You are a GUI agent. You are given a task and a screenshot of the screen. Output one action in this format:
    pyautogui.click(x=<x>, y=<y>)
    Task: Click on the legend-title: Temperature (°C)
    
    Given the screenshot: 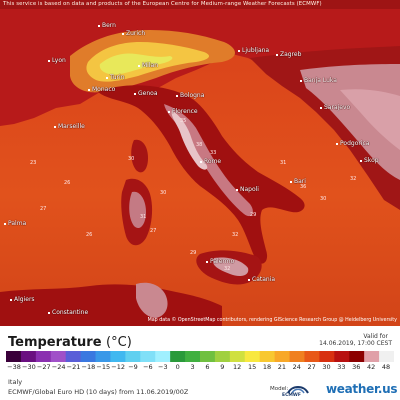 What is the action you would take?
    pyautogui.click(x=70, y=342)
    